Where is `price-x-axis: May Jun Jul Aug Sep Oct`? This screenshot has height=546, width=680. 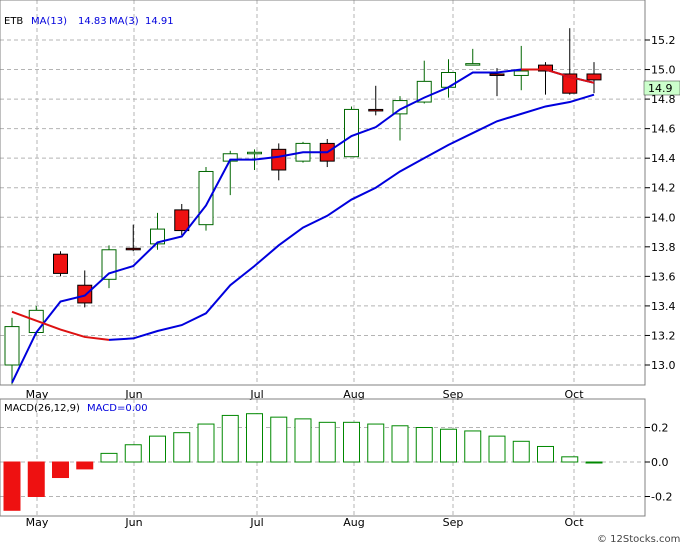 price-x-axis: May Jun Jul Aug Sep Oct is located at coordinates (305, 394).